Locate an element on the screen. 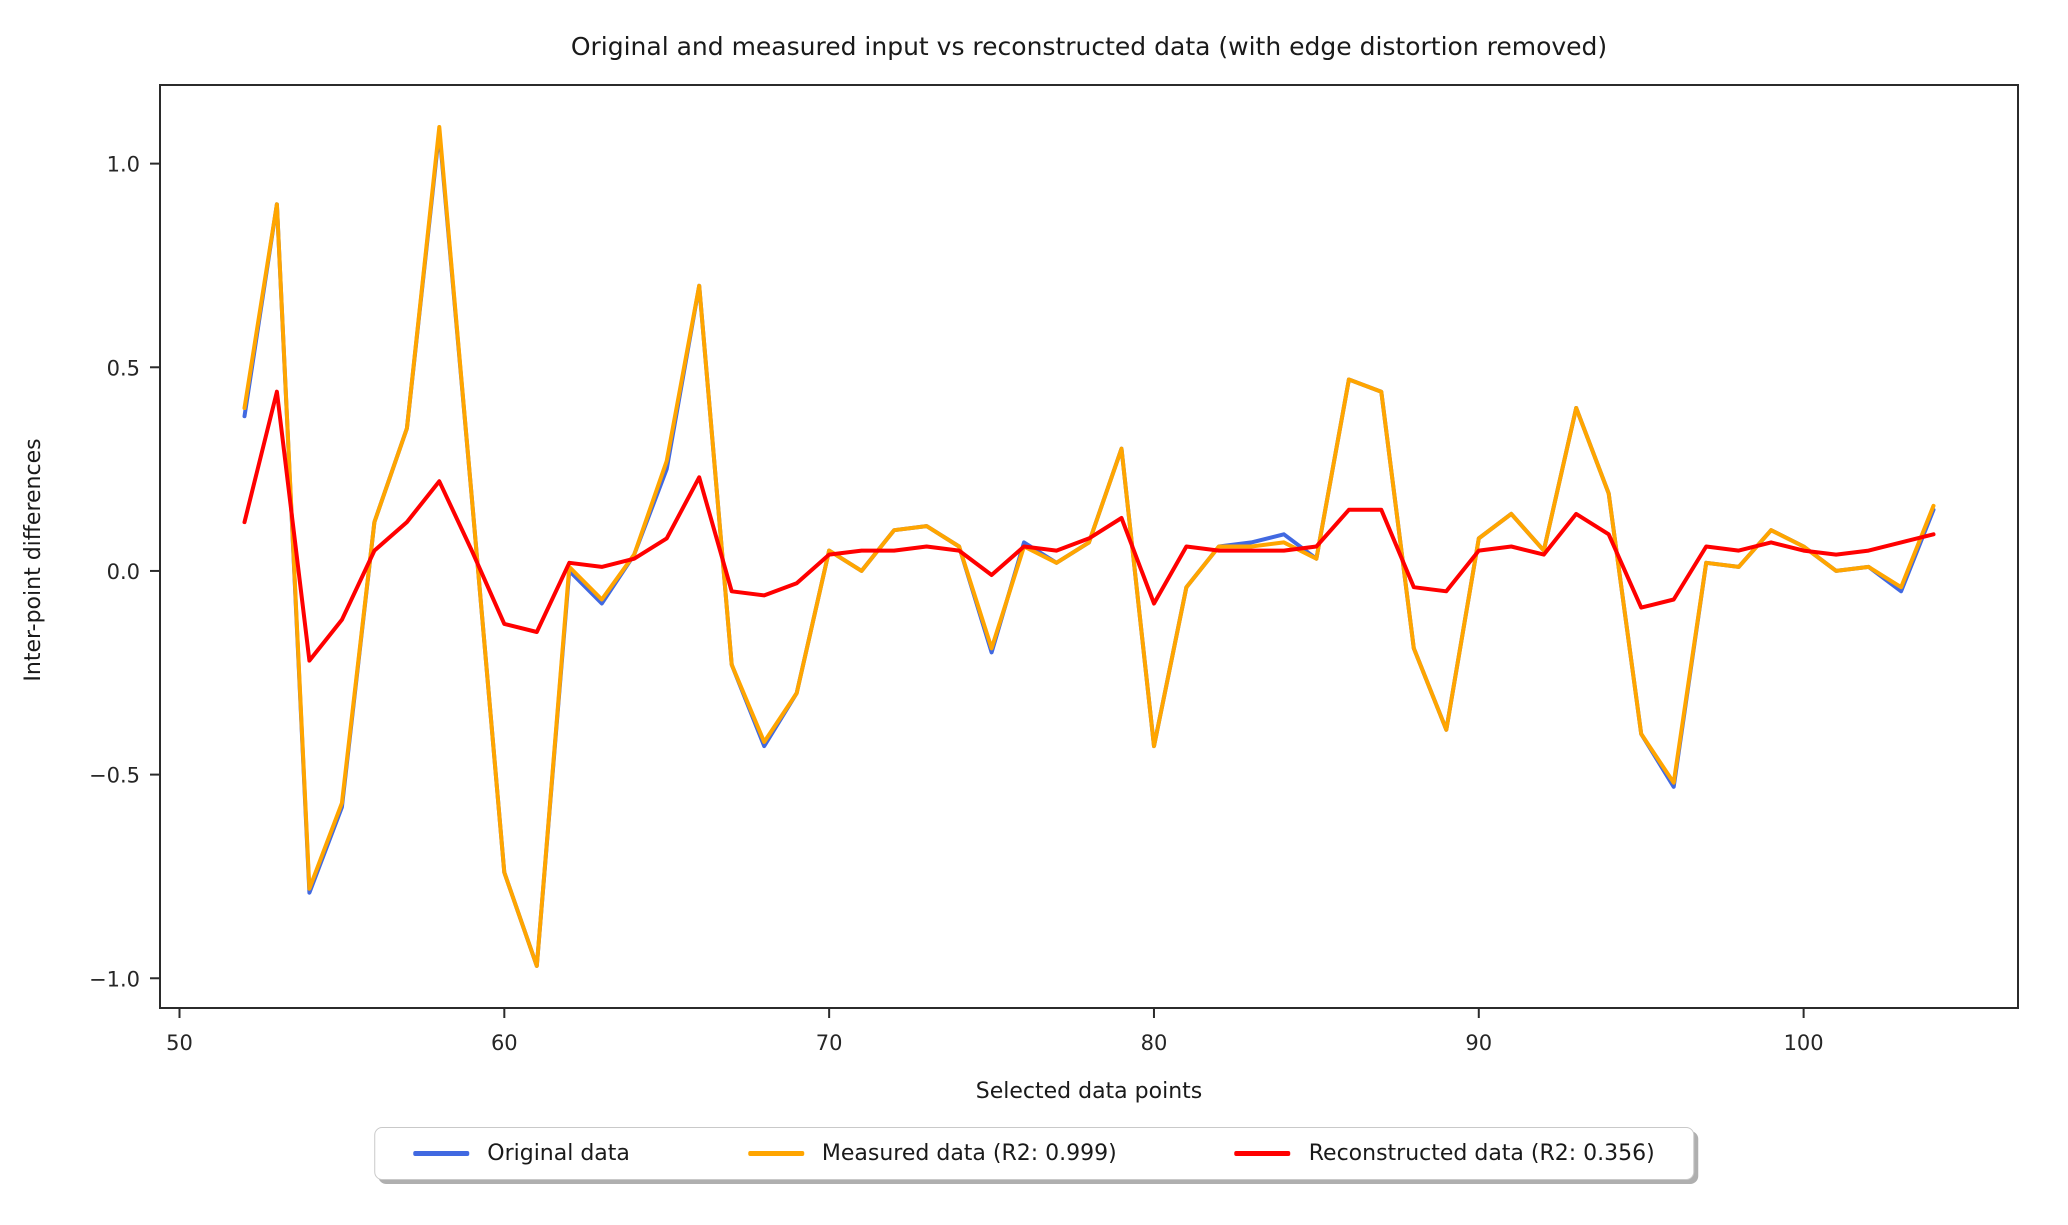 The width and height of the screenshot is (2068, 1225). legend-swatch-reconstructed-data is located at coordinates (1262, 1153).